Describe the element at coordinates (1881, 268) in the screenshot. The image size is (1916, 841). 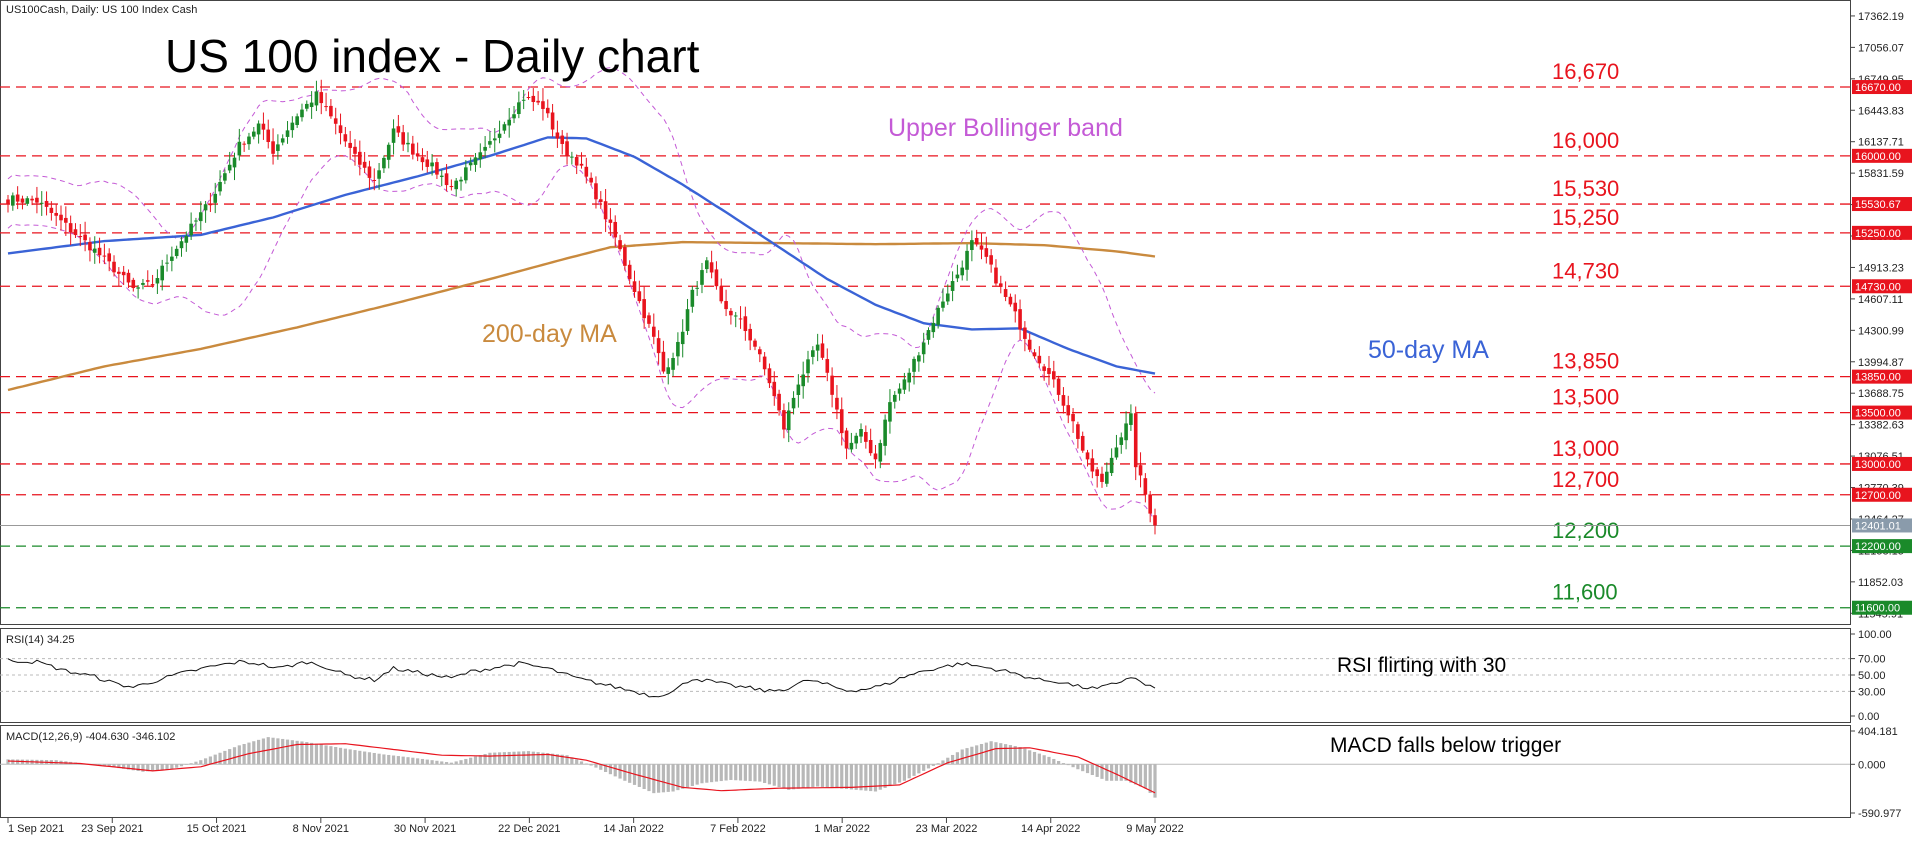
I see `price-tick-label: 14913.23` at that location.